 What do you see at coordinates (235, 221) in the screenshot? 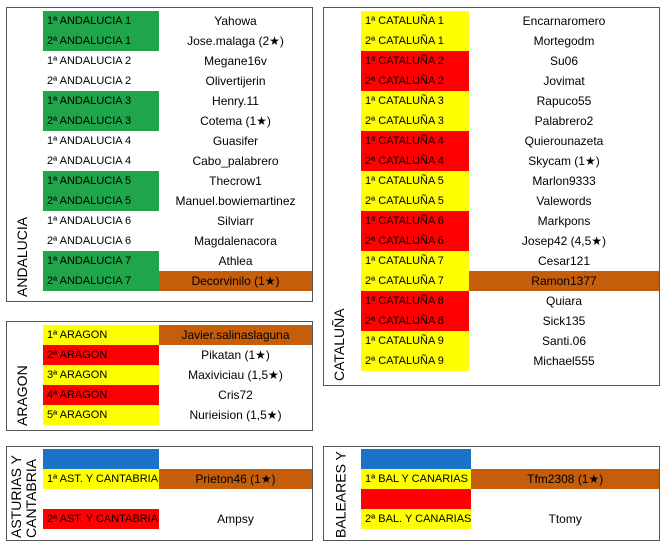
I see `player-cell: Silviarr` at bounding box center [235, 221].